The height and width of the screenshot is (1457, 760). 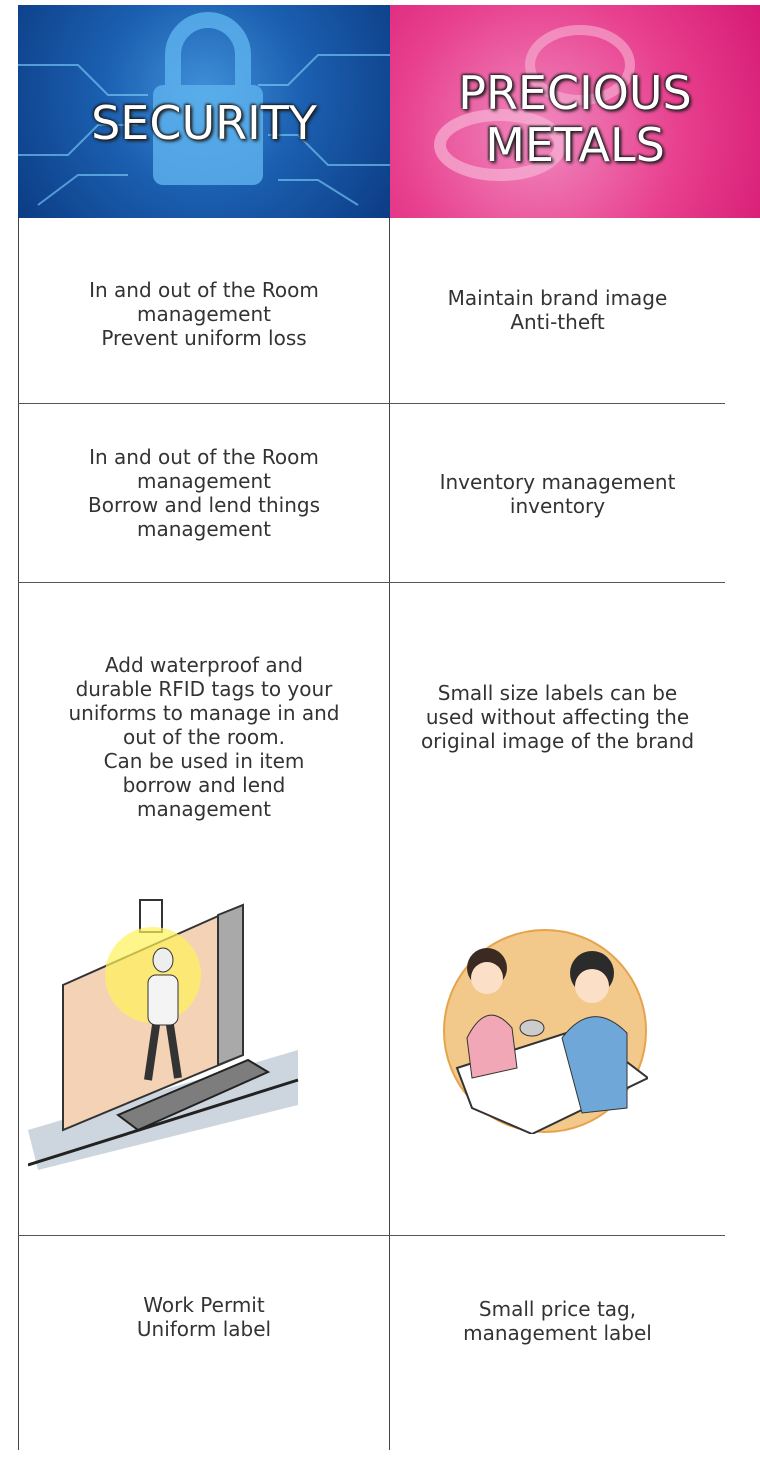 I want to click on header-title: PRECIOUS, so click(x=575, y=93).